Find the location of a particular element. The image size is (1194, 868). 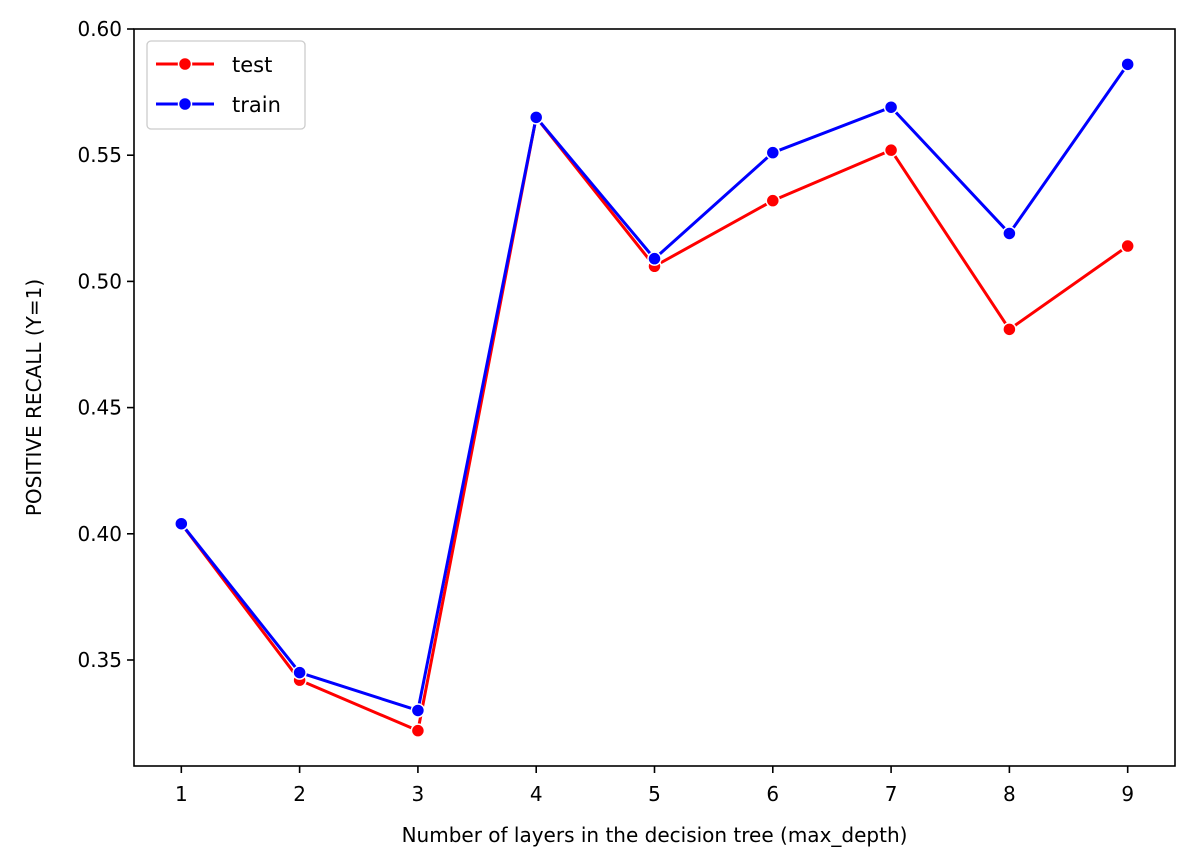

legend-box is located at coordinates (226, 85).